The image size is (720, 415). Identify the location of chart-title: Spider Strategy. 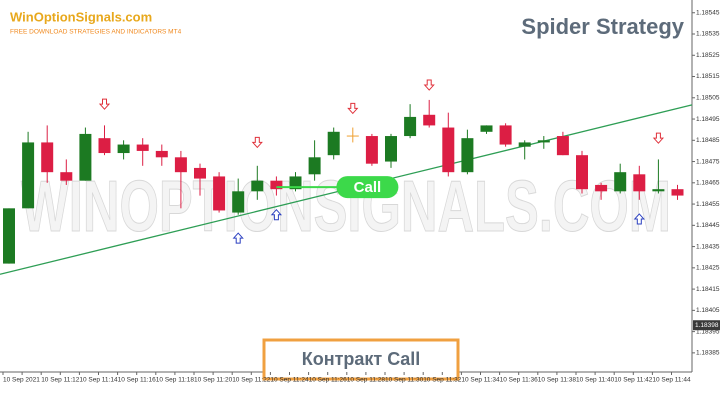
(602, 26).